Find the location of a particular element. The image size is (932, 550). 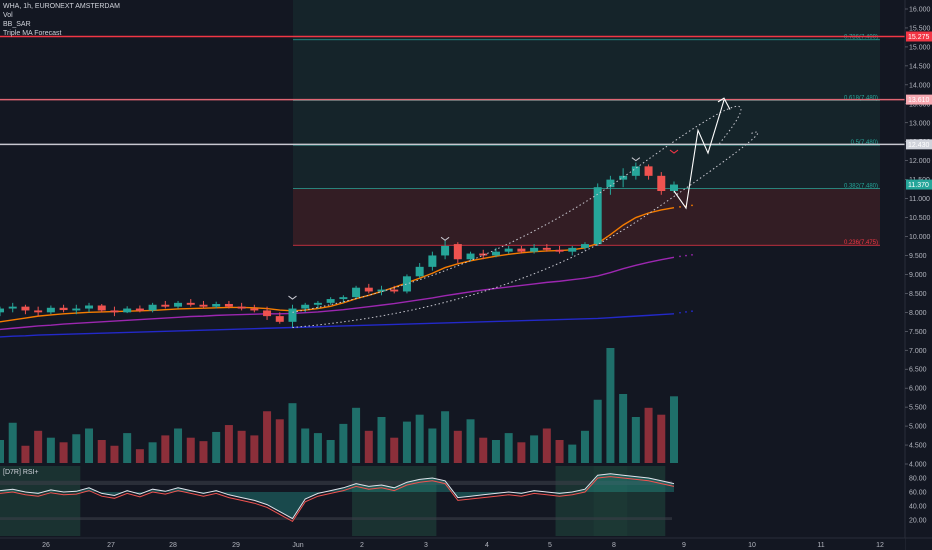

symbol-title: WHA, 1h, EURONEXT AMSTERDAM is located at coordinates (61, 6).